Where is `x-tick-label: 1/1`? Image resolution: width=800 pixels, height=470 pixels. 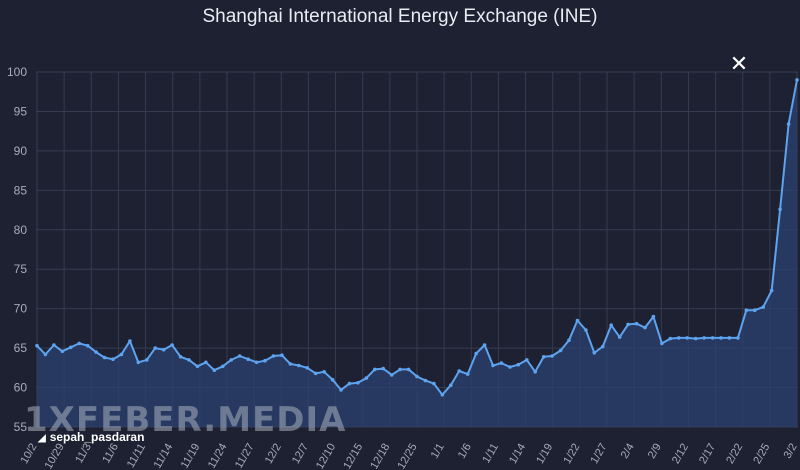
x-tick-label: 1/1 is located at coordinates (438, 451).